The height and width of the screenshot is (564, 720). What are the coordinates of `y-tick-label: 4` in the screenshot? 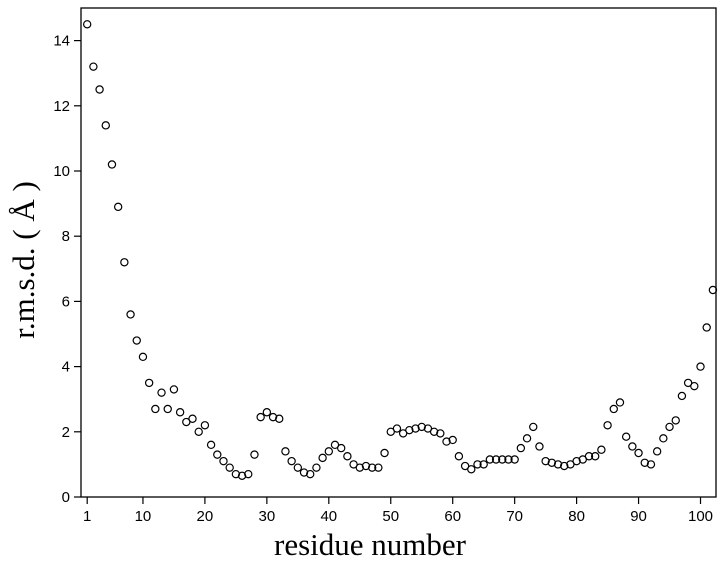 It's located at (66, 367).